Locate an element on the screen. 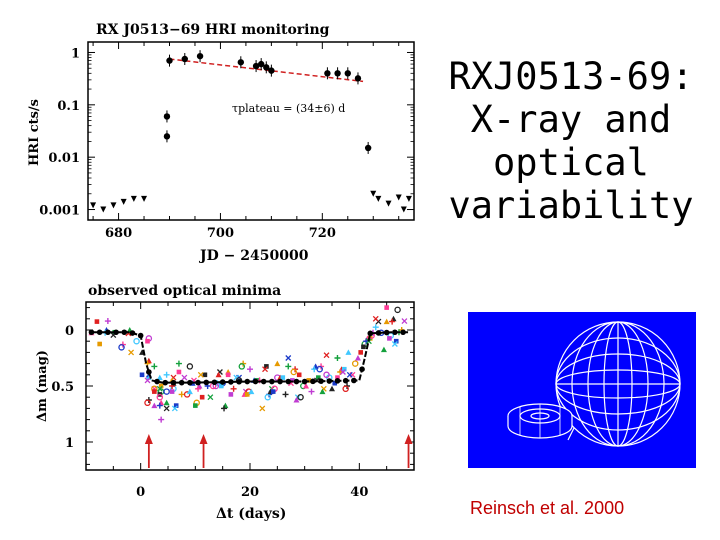  opt-ytick-label: 0.5 is located at coordinates (62, 387).